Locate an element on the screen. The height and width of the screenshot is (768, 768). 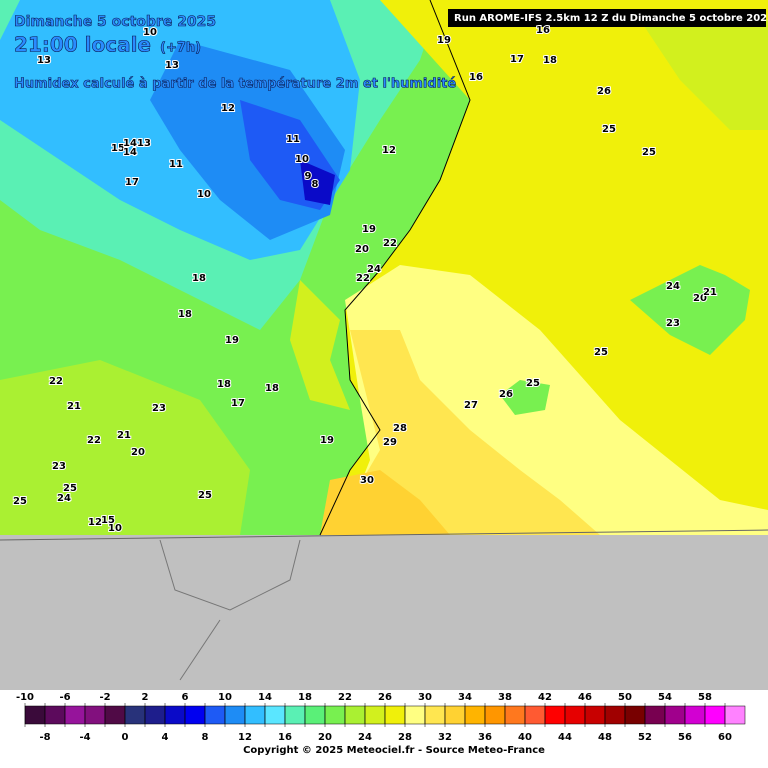
run-banner is located at coordinates (607, 18).